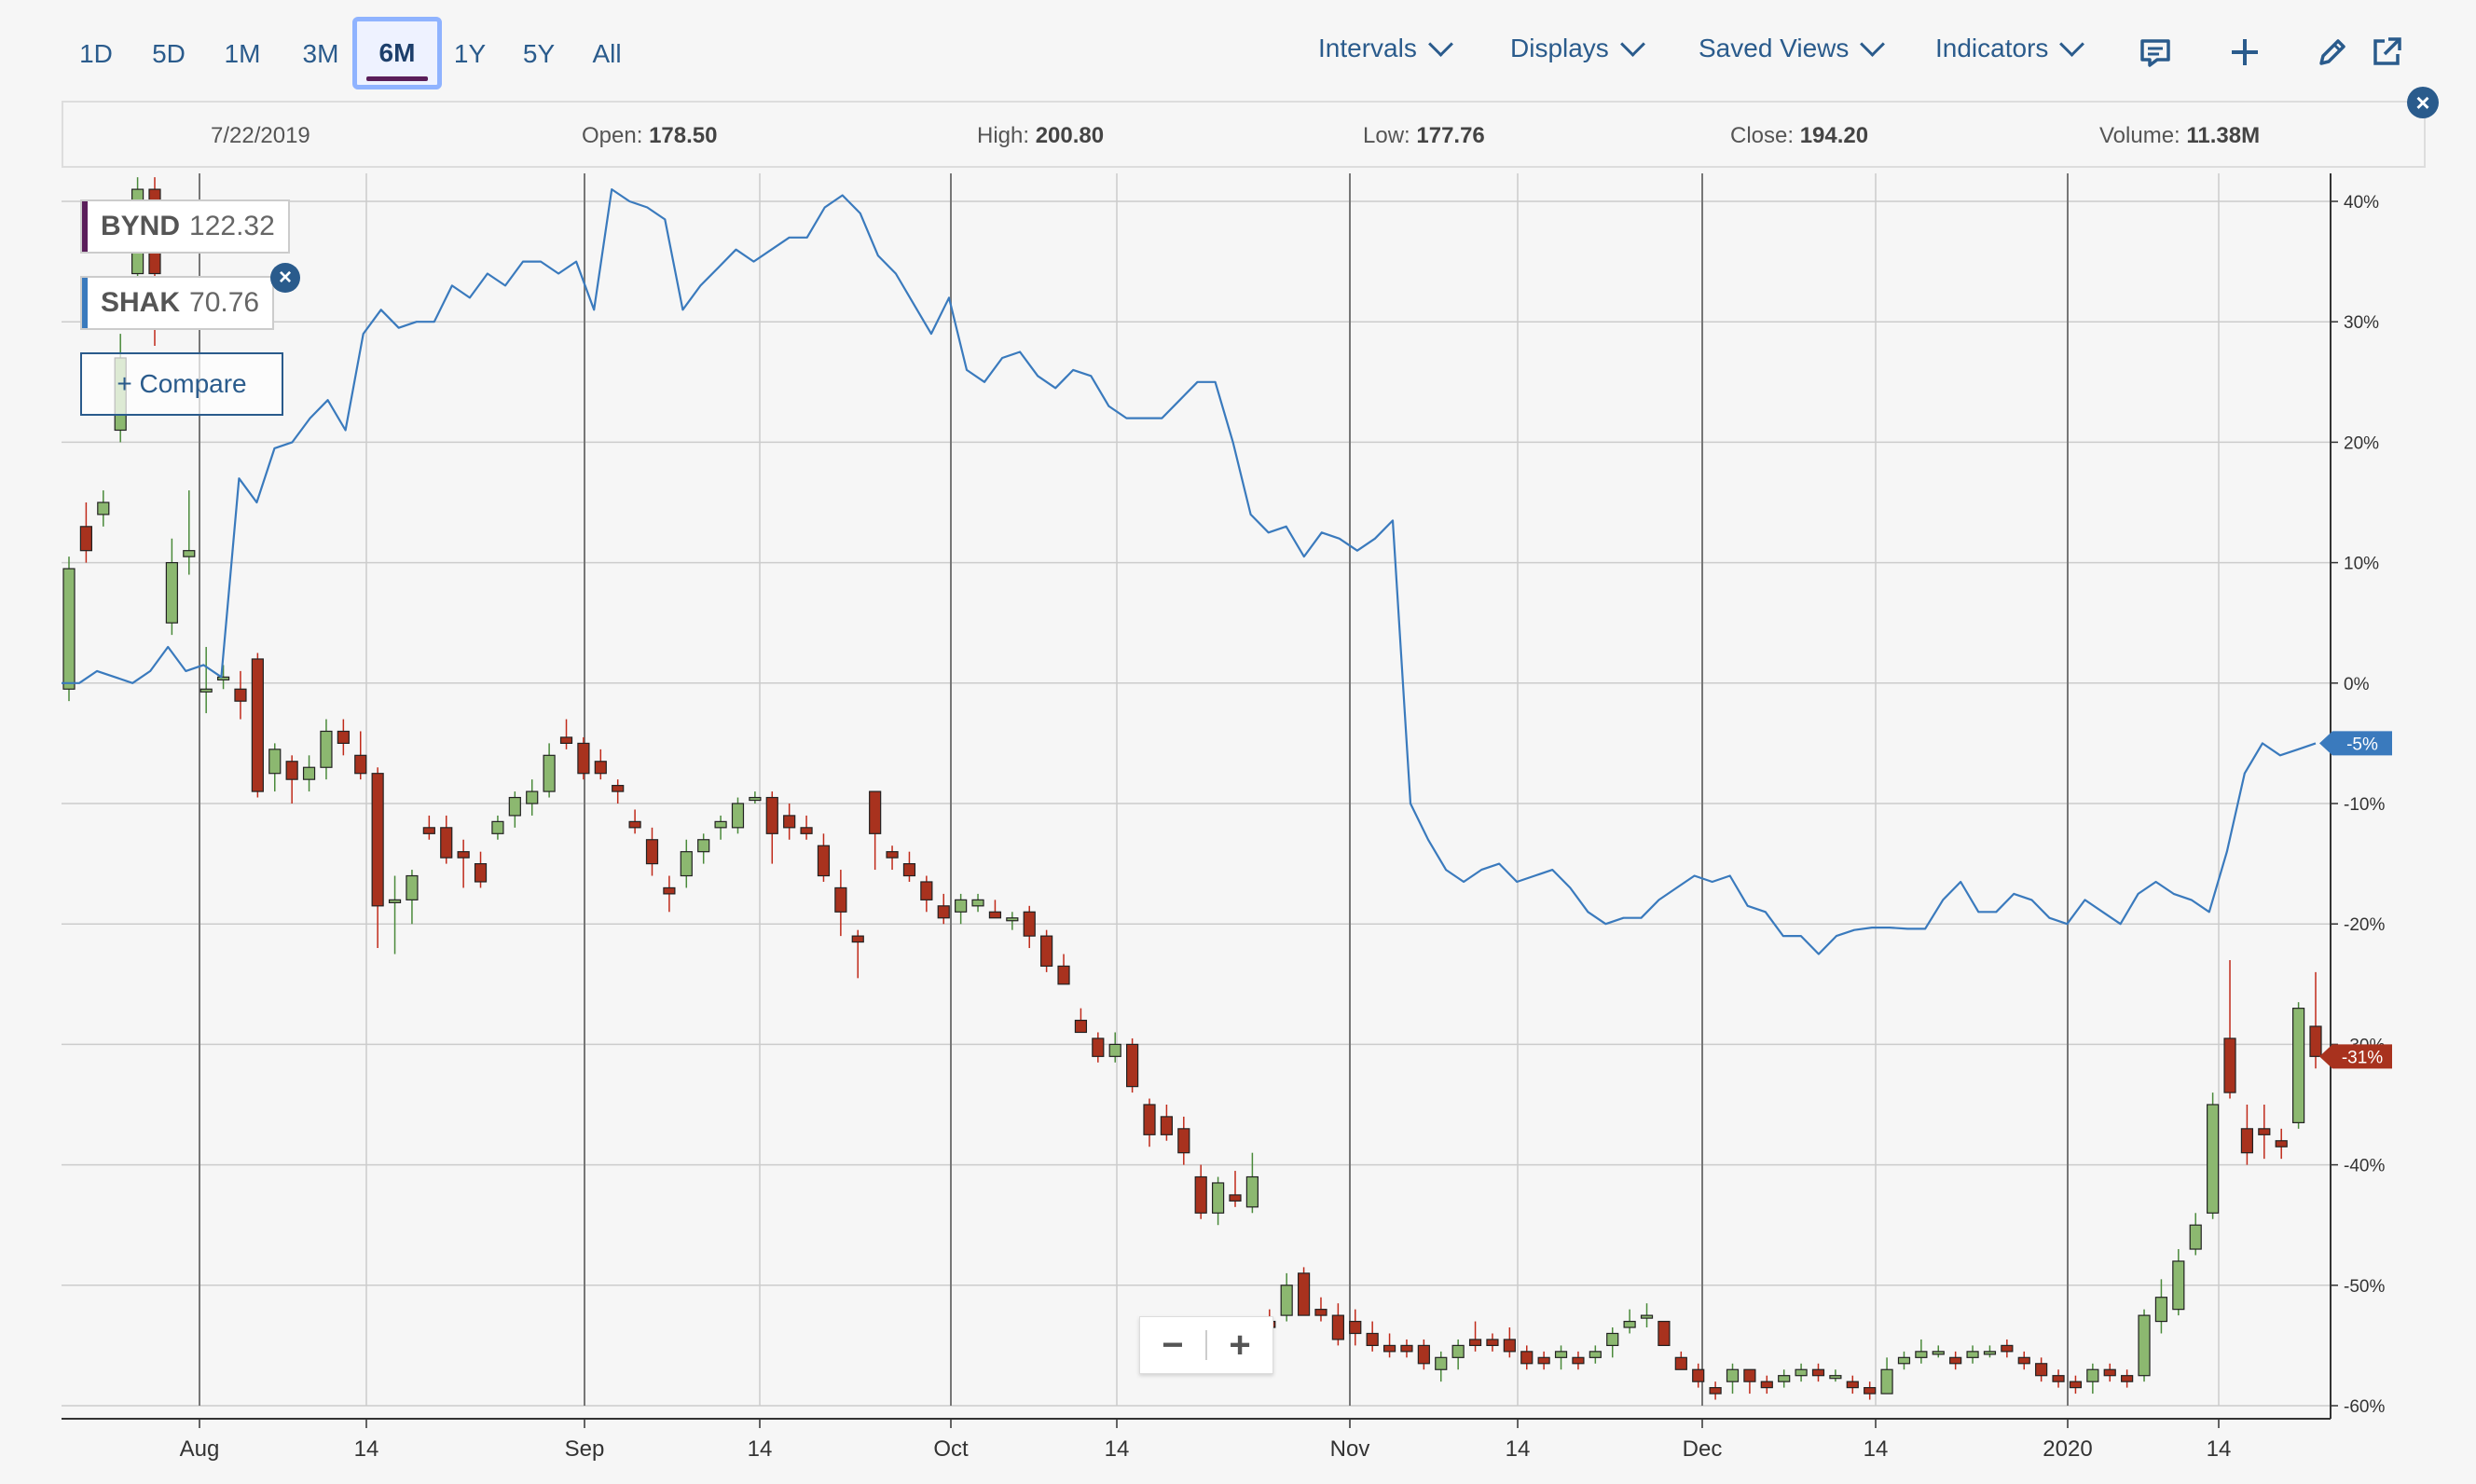 This screenshot has height=1484, width=2476. I want to click on indicators-label: Indicators, so click(1992, 48).